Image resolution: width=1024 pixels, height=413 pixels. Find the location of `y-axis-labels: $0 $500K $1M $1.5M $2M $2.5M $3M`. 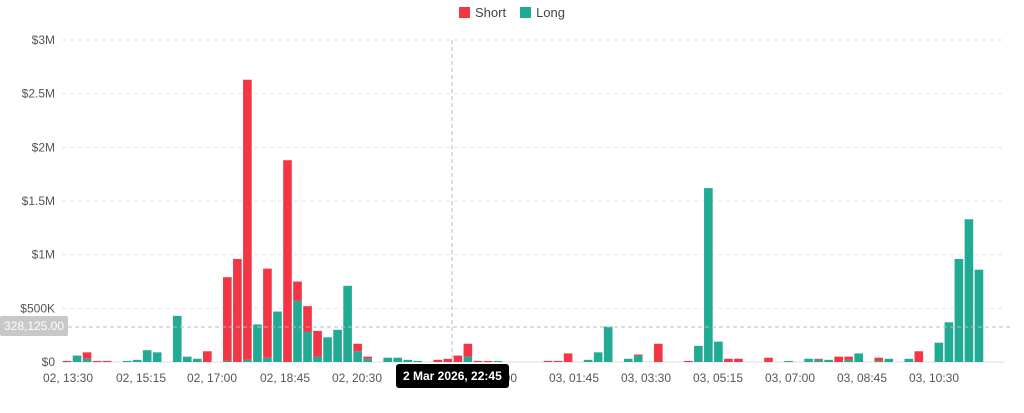

y-axis-labels: $0 $500K $1M $1.5M $2M $2.5M $3M is located at coordinates (37, 201).